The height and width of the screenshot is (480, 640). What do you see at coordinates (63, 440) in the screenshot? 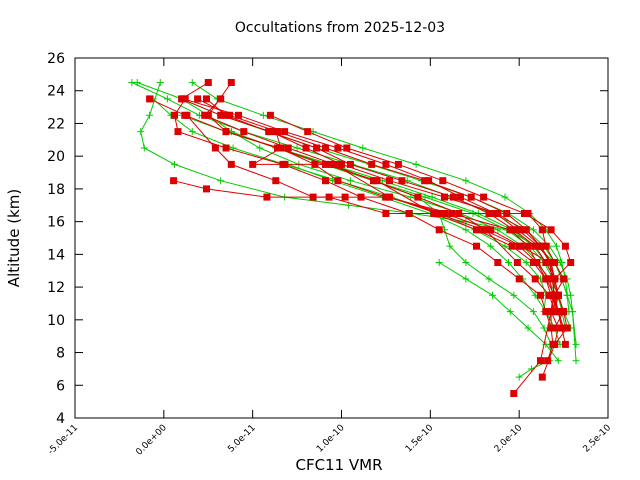
I see `x-tick-label: -5.0e-11` at bounding box center [63, 440].